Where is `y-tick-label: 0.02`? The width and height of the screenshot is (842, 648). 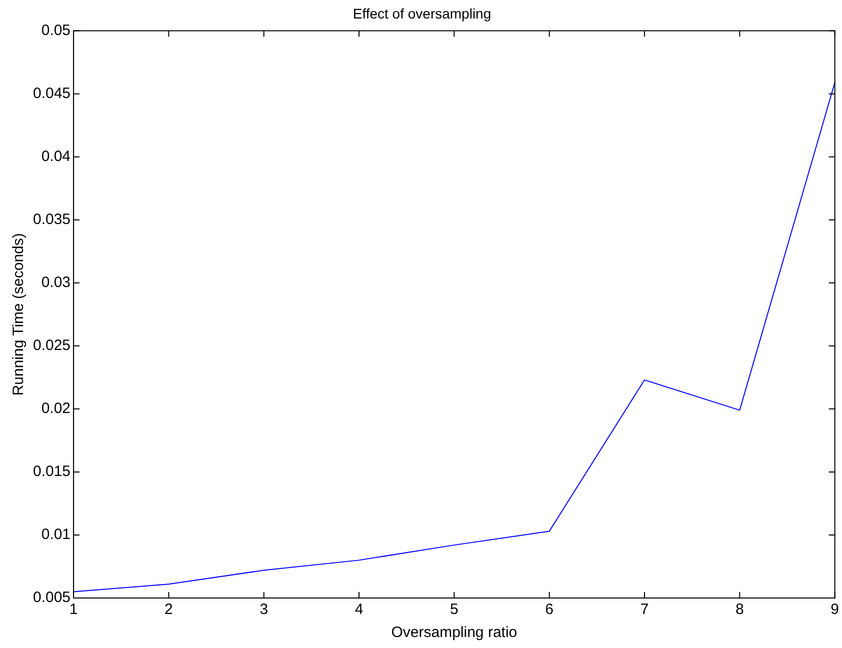
y-tick-label: 0.02 is located at coordinates (56, 409).